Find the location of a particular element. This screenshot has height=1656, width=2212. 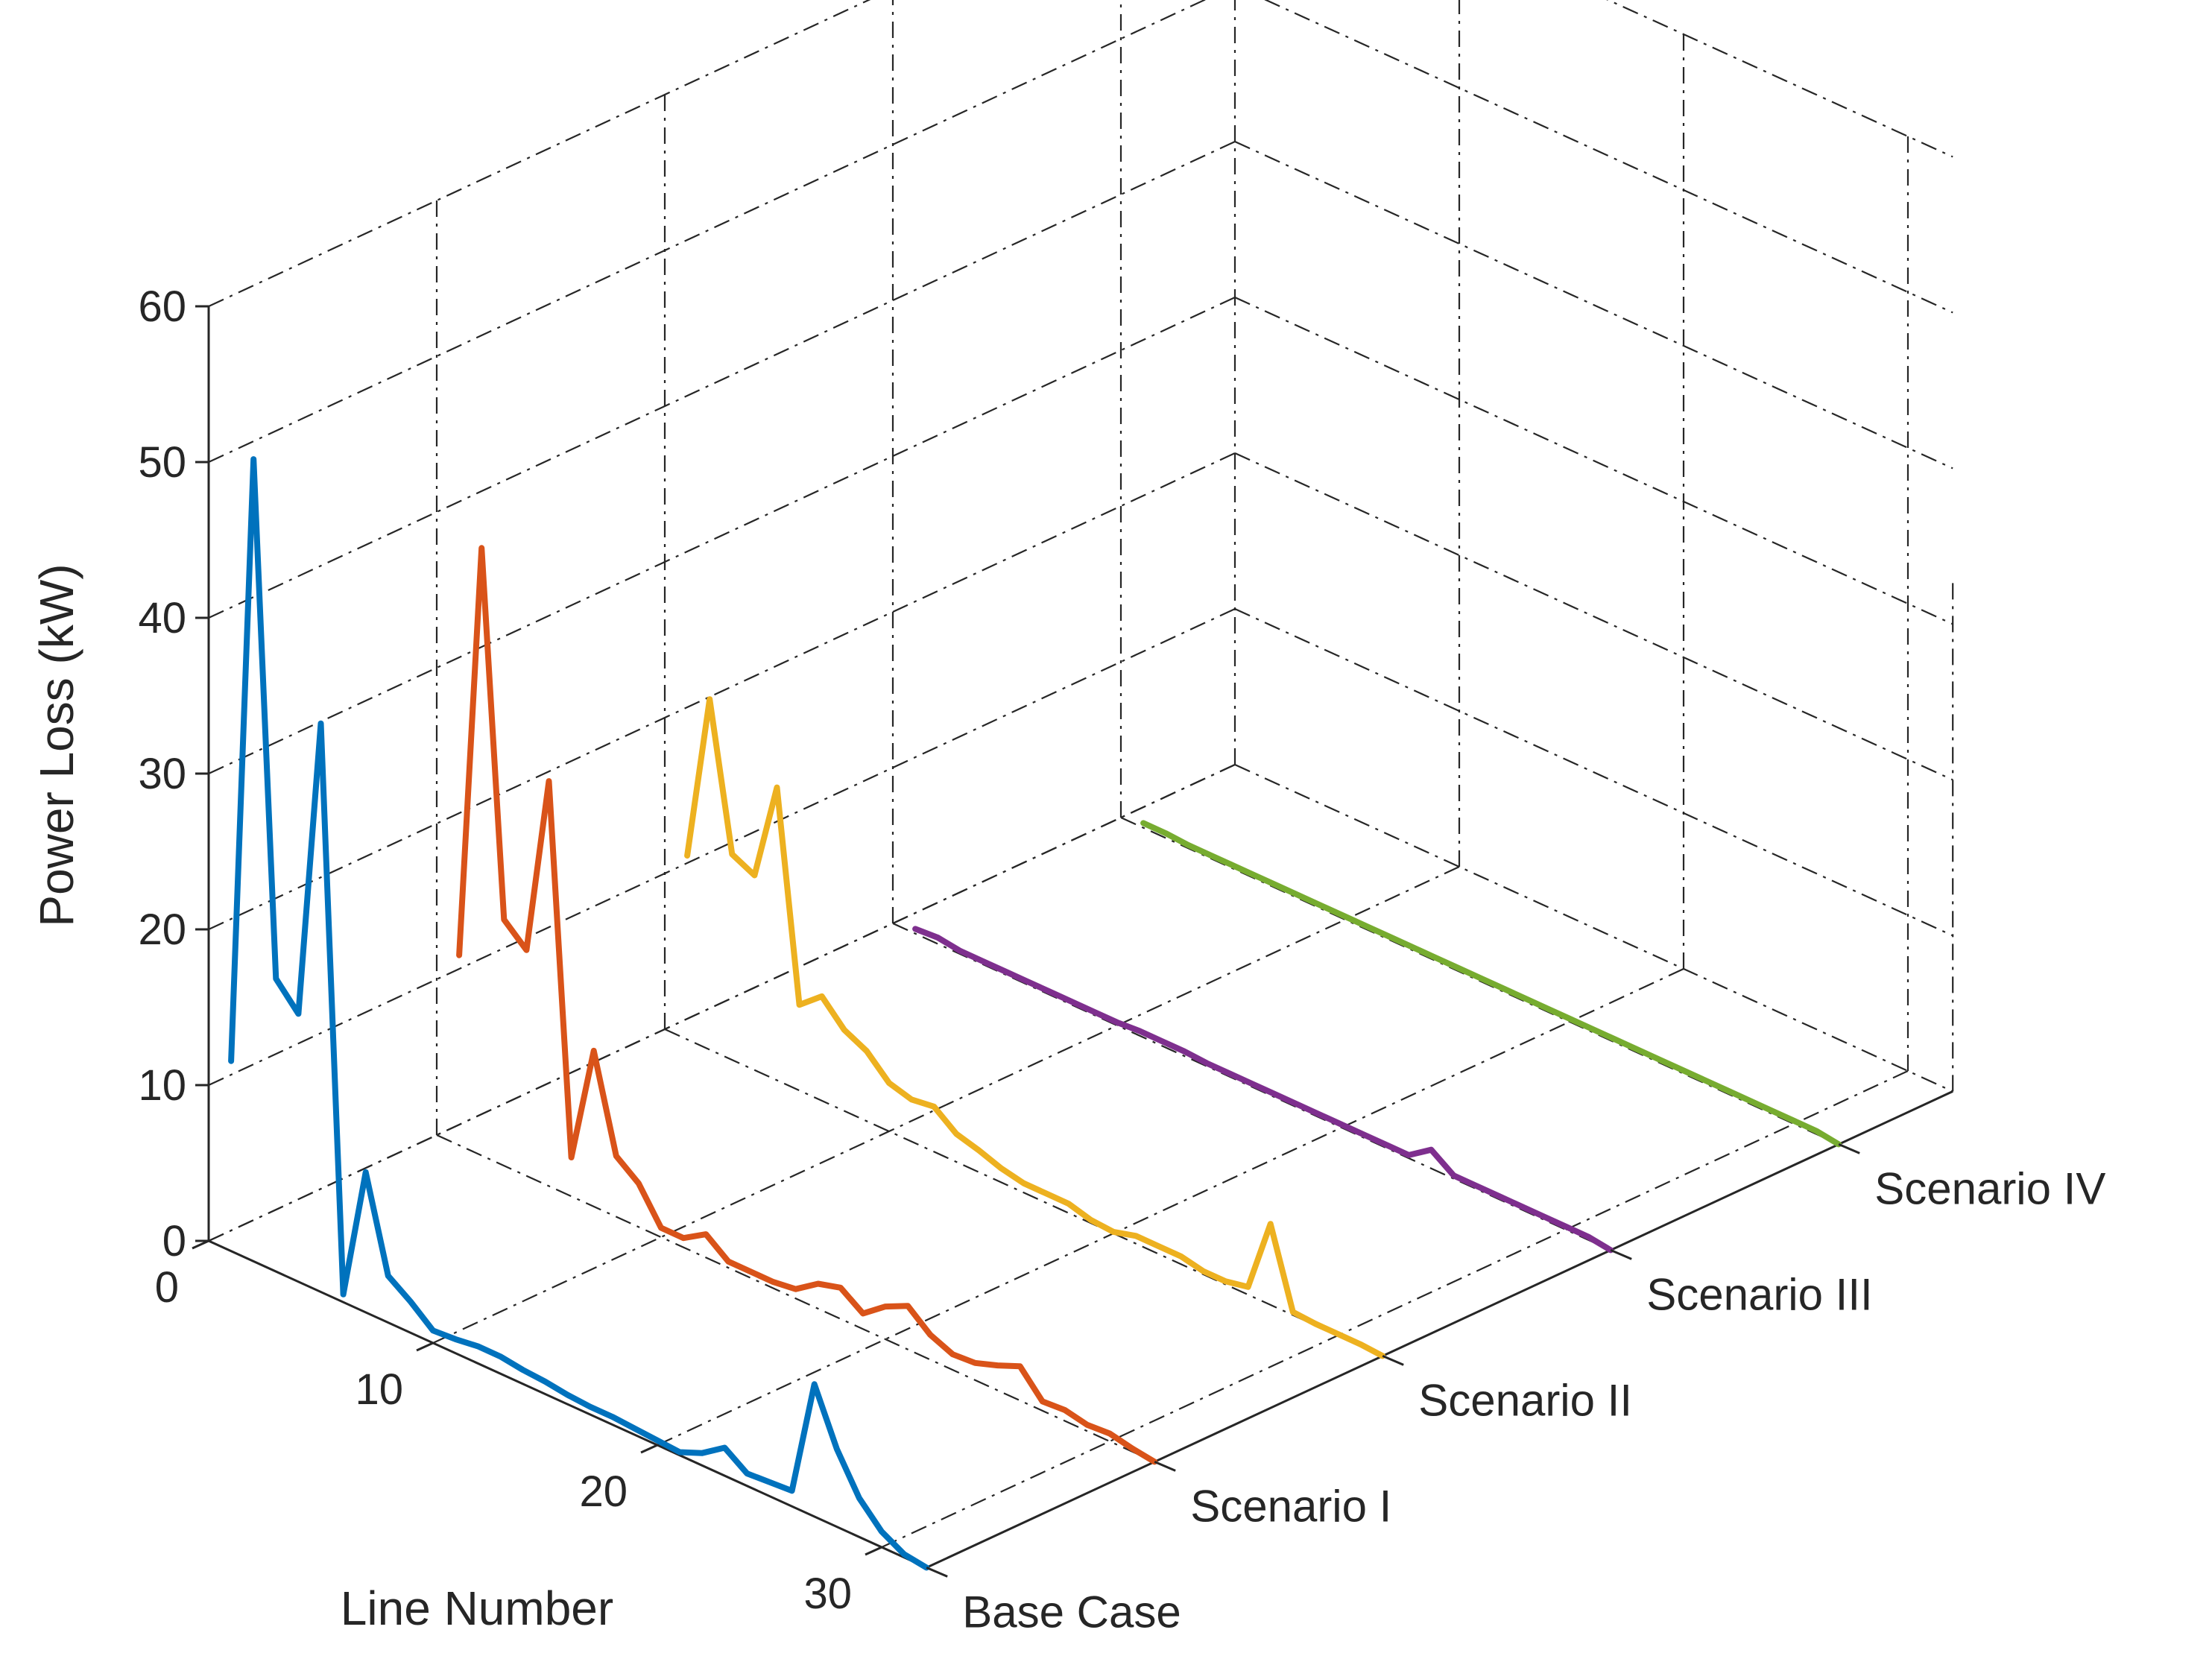

category-label: Scenario II is located at coordinates (1525, 1400).